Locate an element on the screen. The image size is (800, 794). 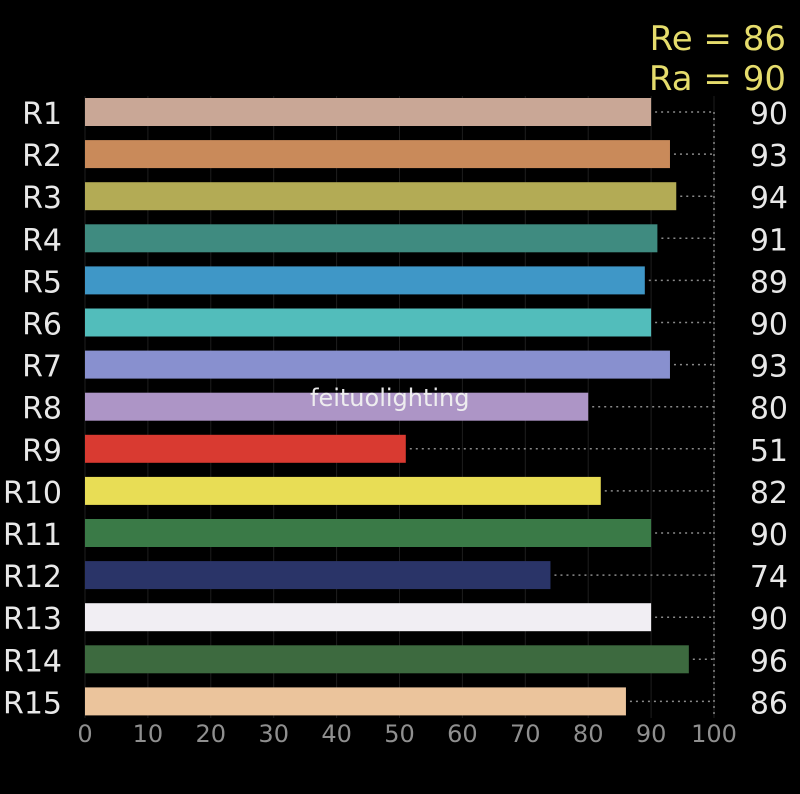
x-tick-label: 100 is located at coordinates (714, 734).